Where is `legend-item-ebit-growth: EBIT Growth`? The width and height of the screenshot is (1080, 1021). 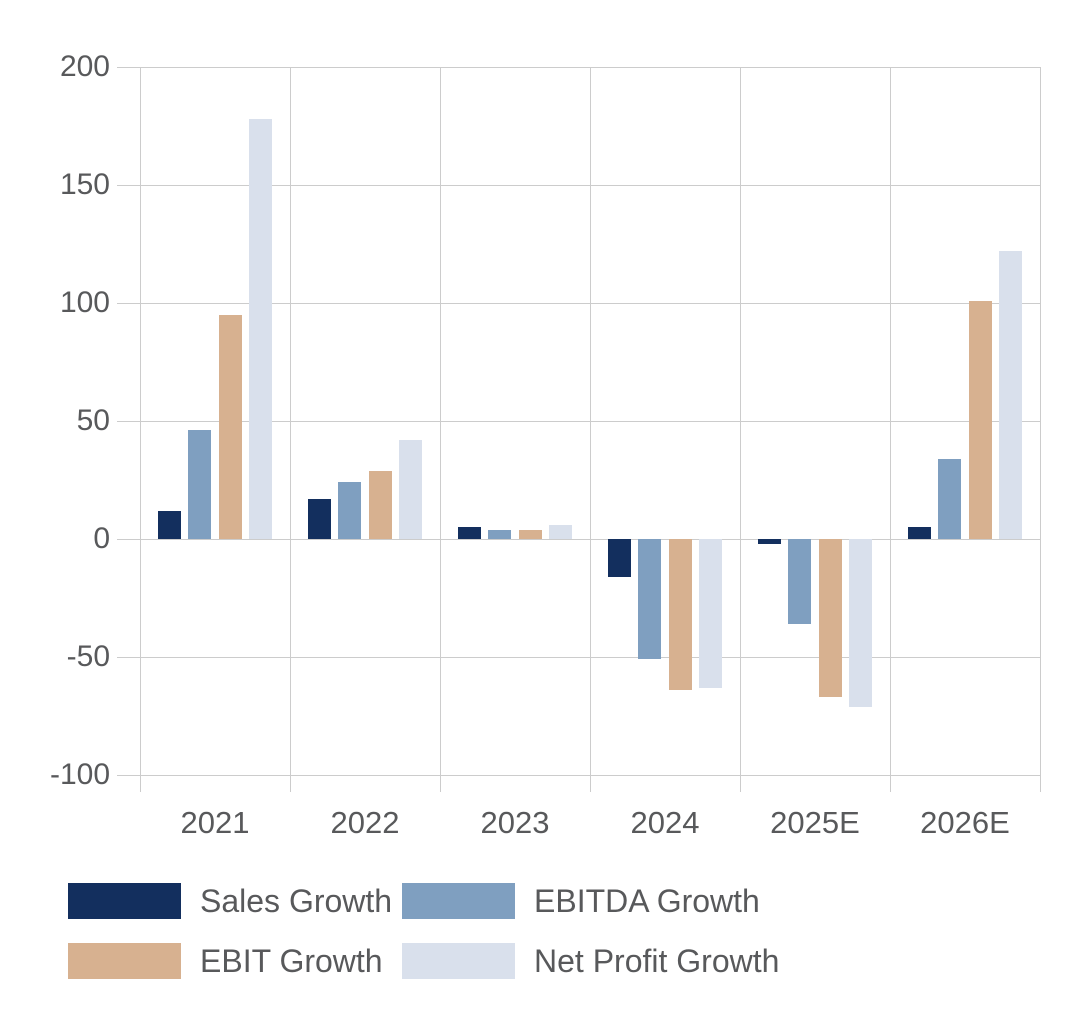
legend-item-ebit-growth: EBIT Growth is located at coordinates (225, 961).